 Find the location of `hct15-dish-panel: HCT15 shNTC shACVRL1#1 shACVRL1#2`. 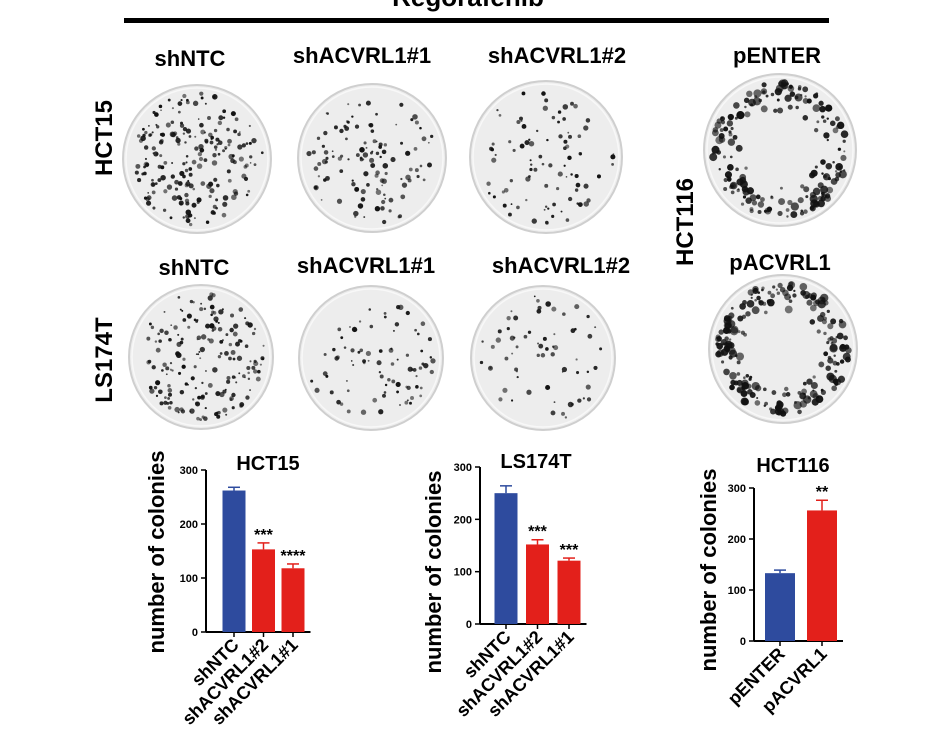

hct15-dish-panel: HCT15 shNTC shACVRL1#1 shACVRL1#2 is located at coordinates (358, 138).